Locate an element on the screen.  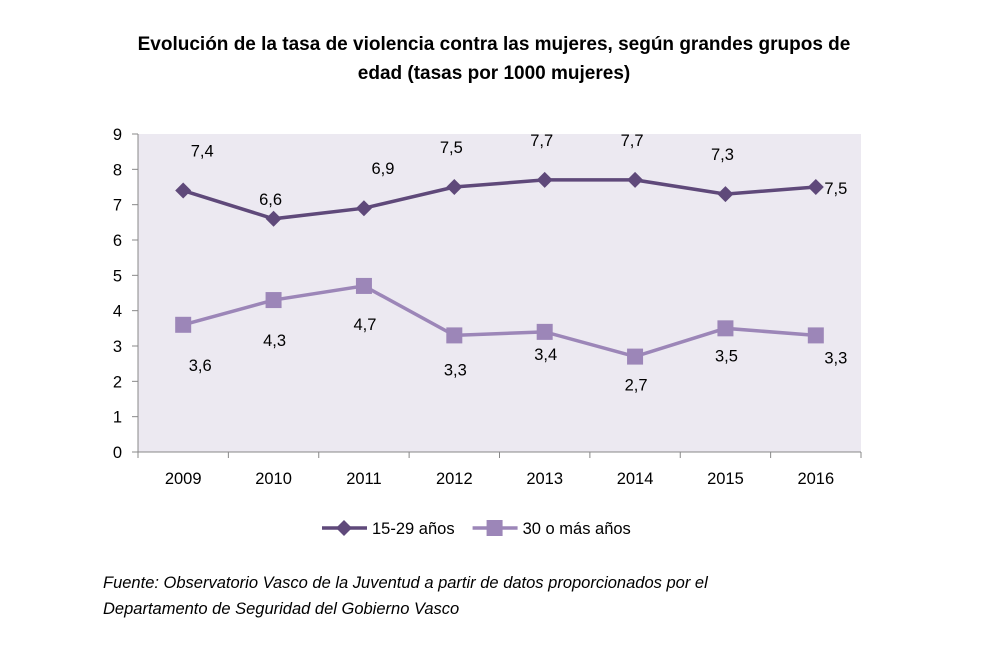
y-tick-label: 8 is located at coordinates (117, 170).